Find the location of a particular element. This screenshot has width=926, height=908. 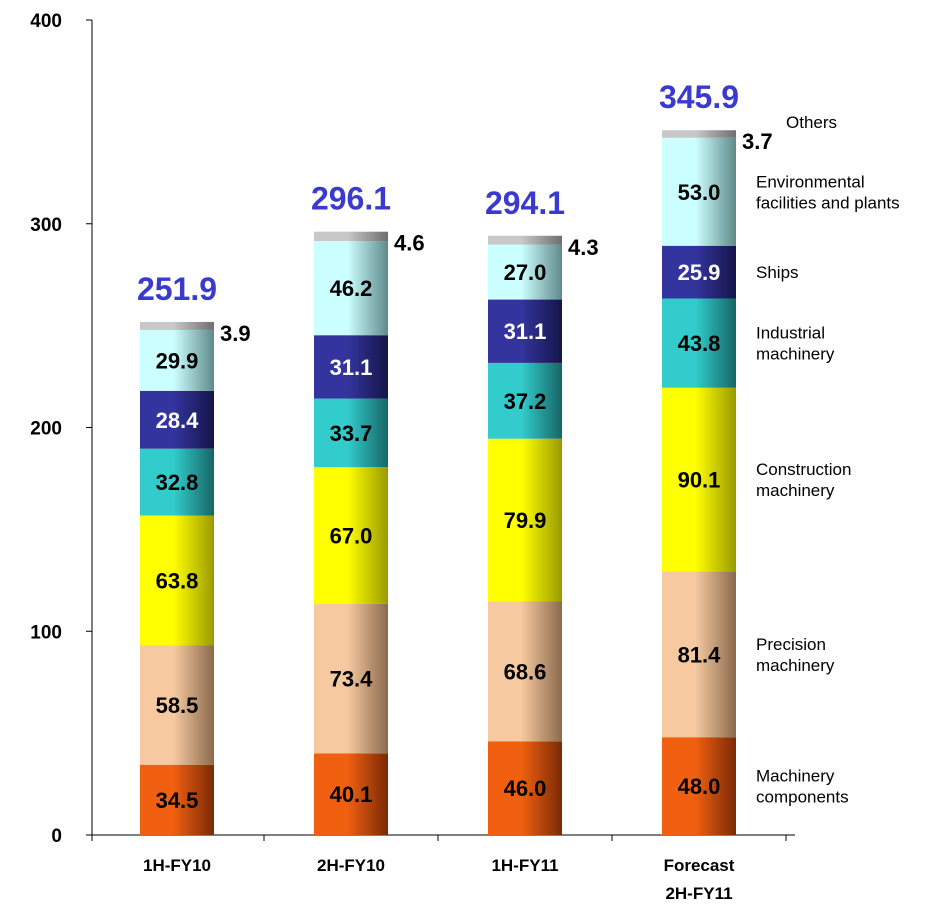

legend-label: Ships is located at coordinates (777, 272).